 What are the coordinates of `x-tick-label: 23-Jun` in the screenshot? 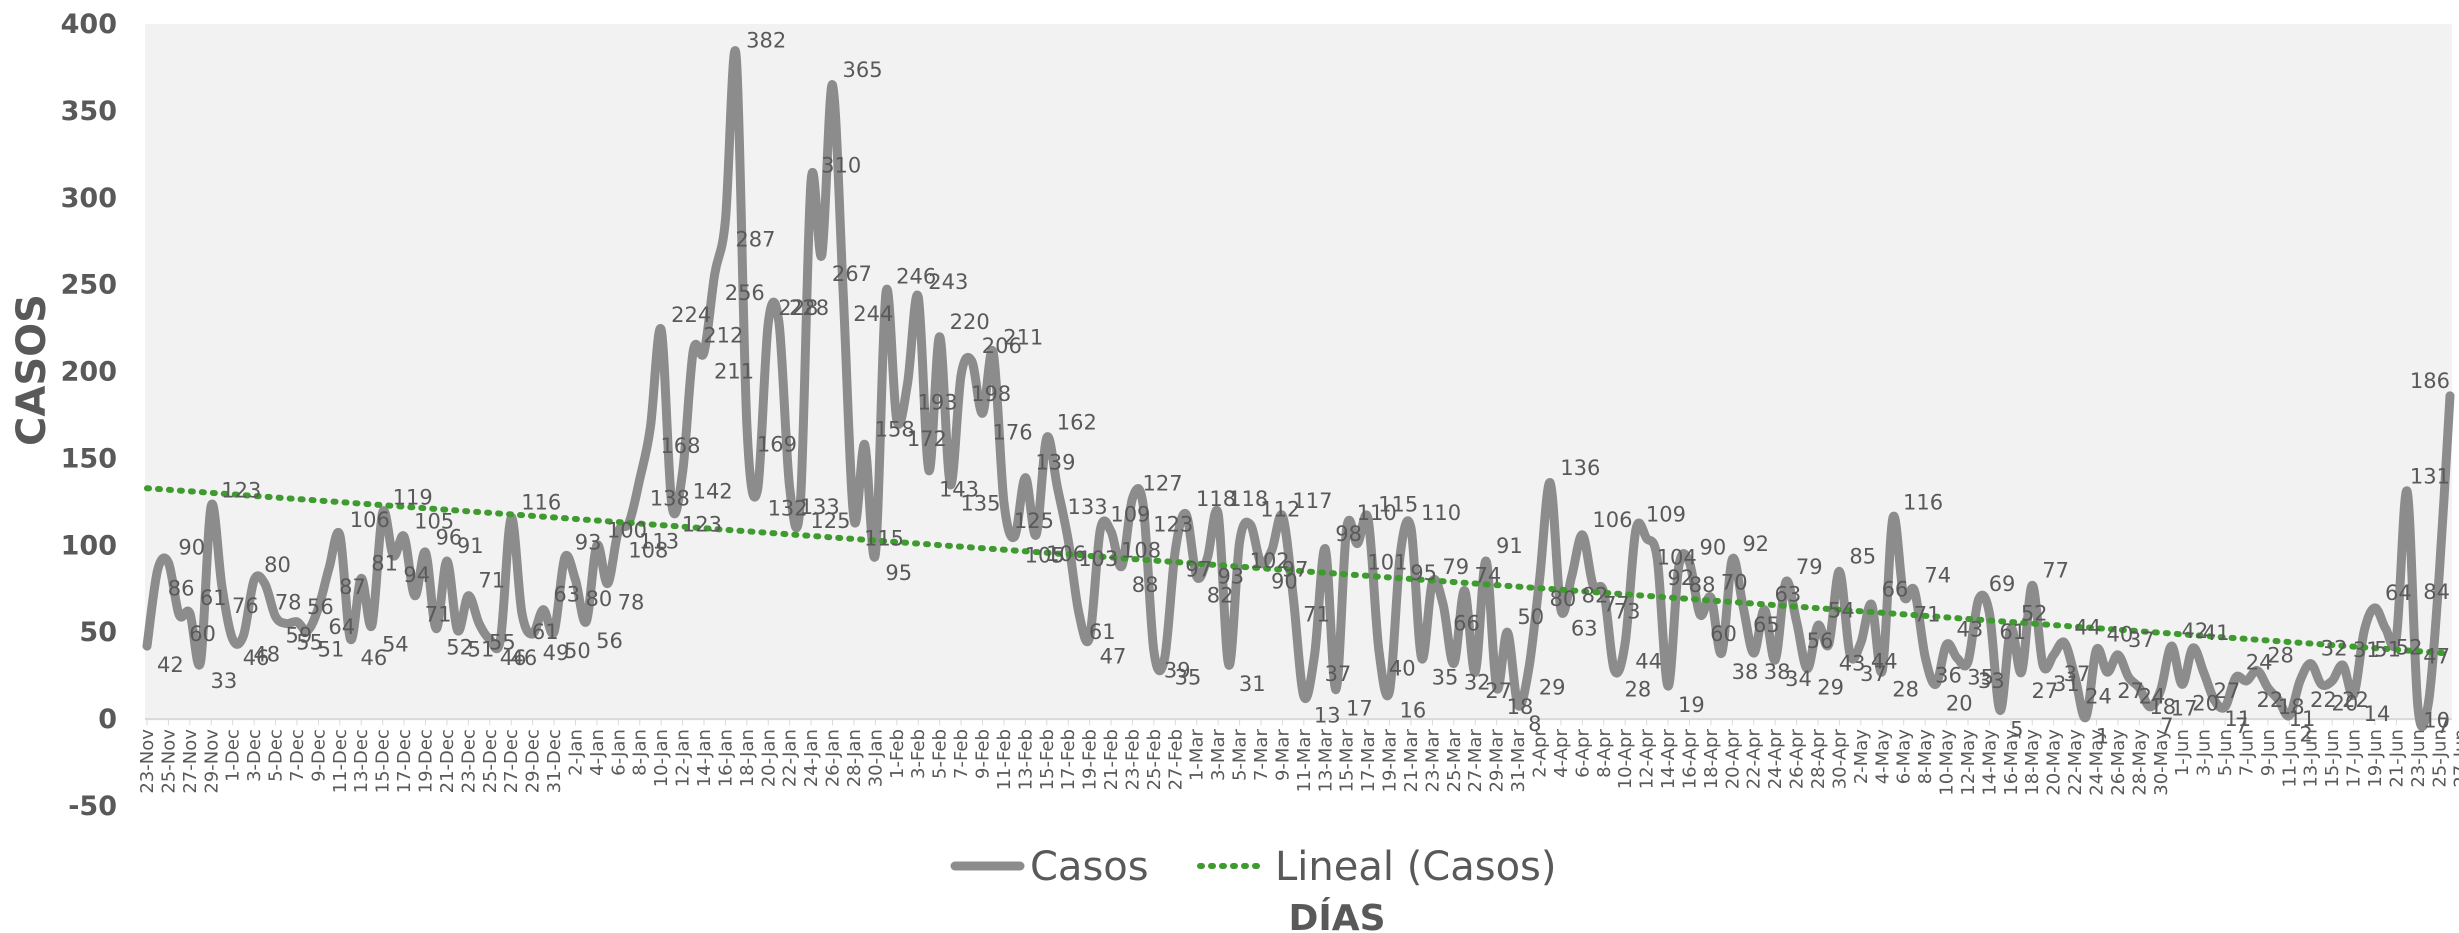 It's located at (2418, 758).